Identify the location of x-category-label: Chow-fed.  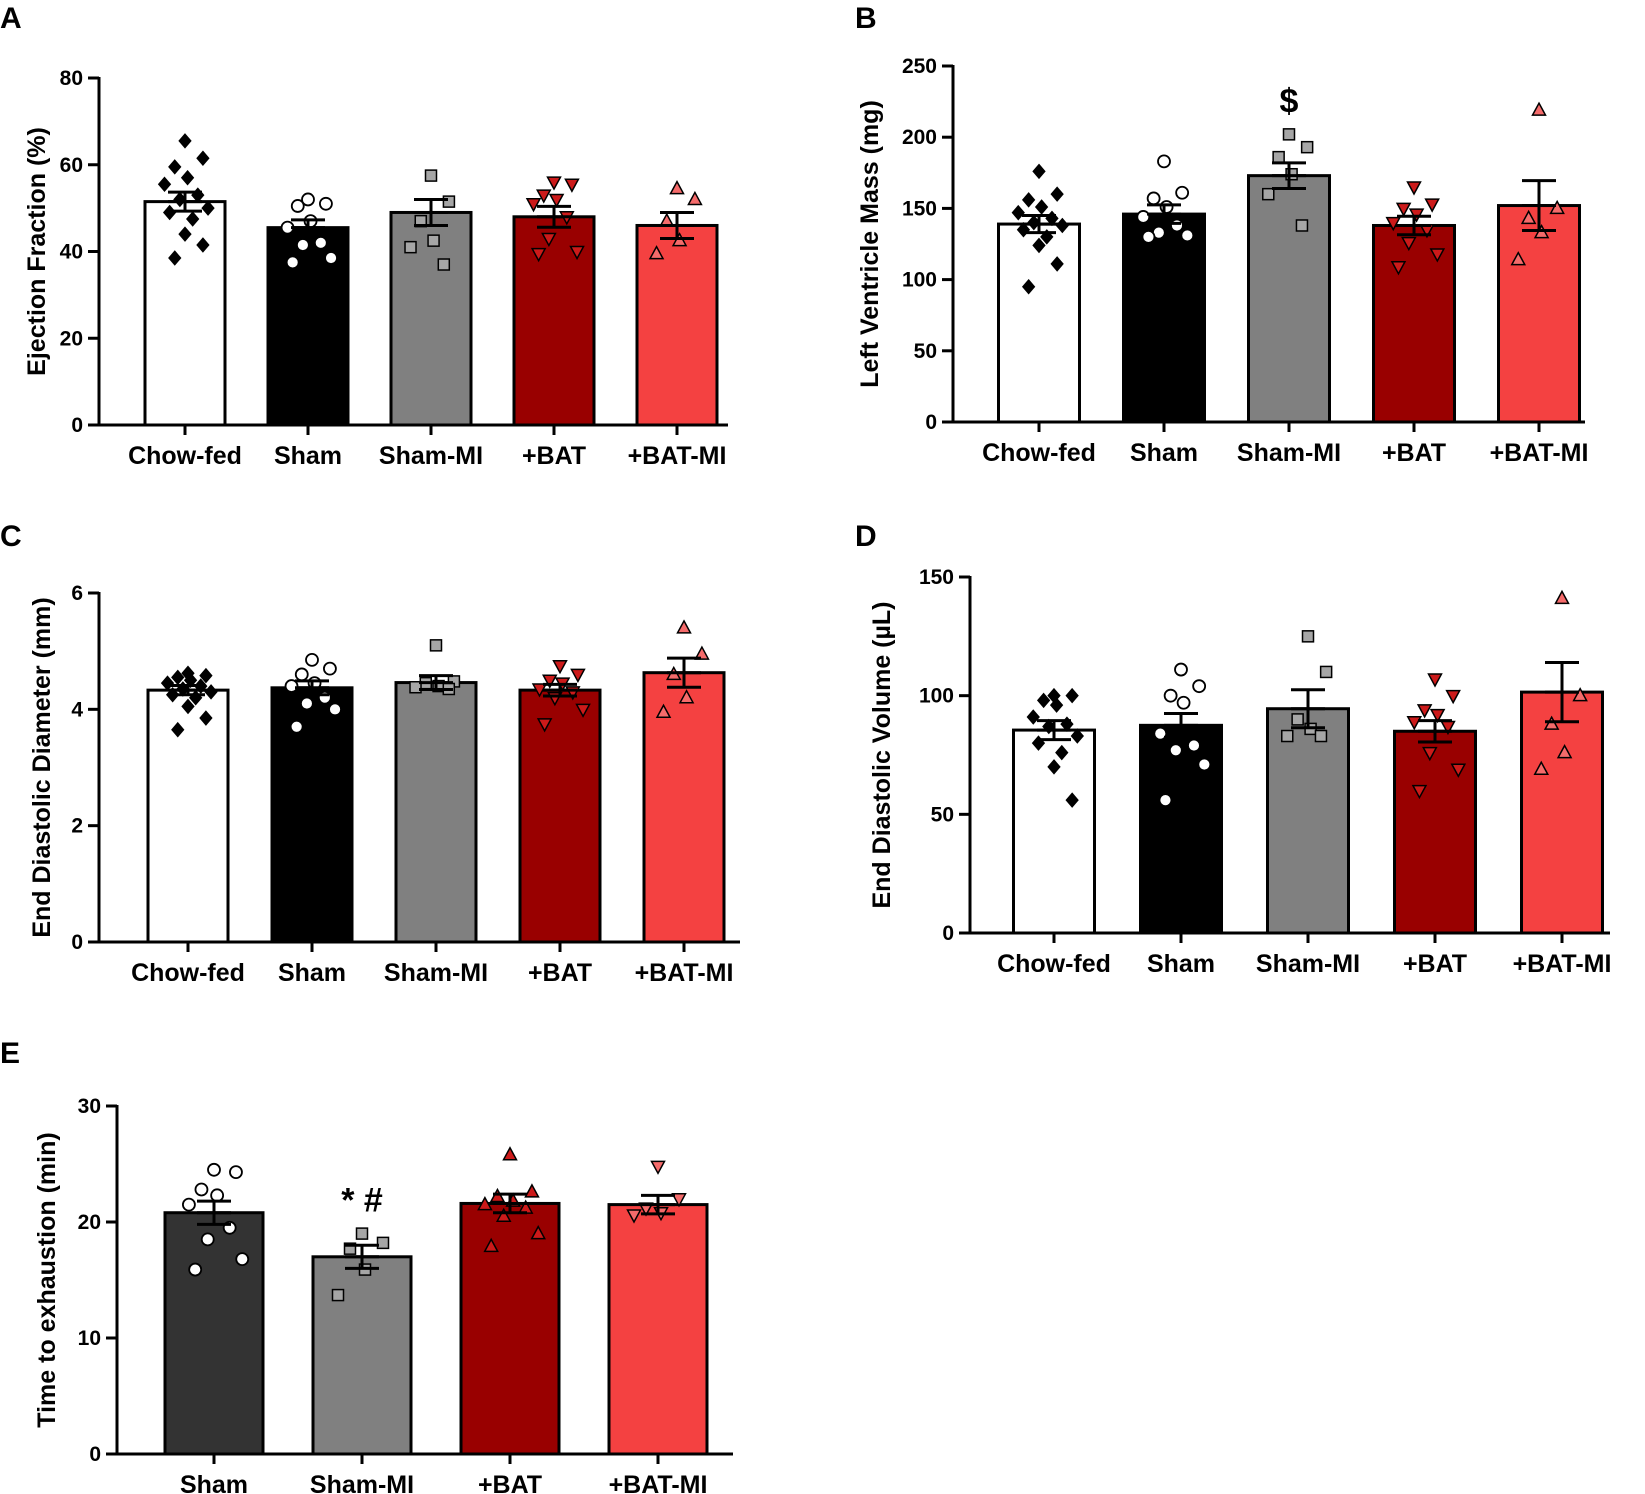
(188, 973).